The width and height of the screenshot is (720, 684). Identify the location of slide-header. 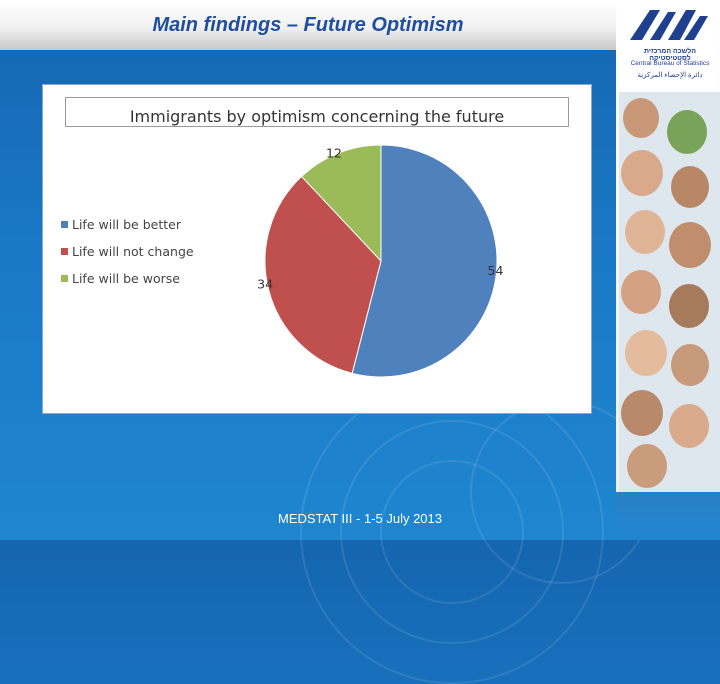
(308, 25).